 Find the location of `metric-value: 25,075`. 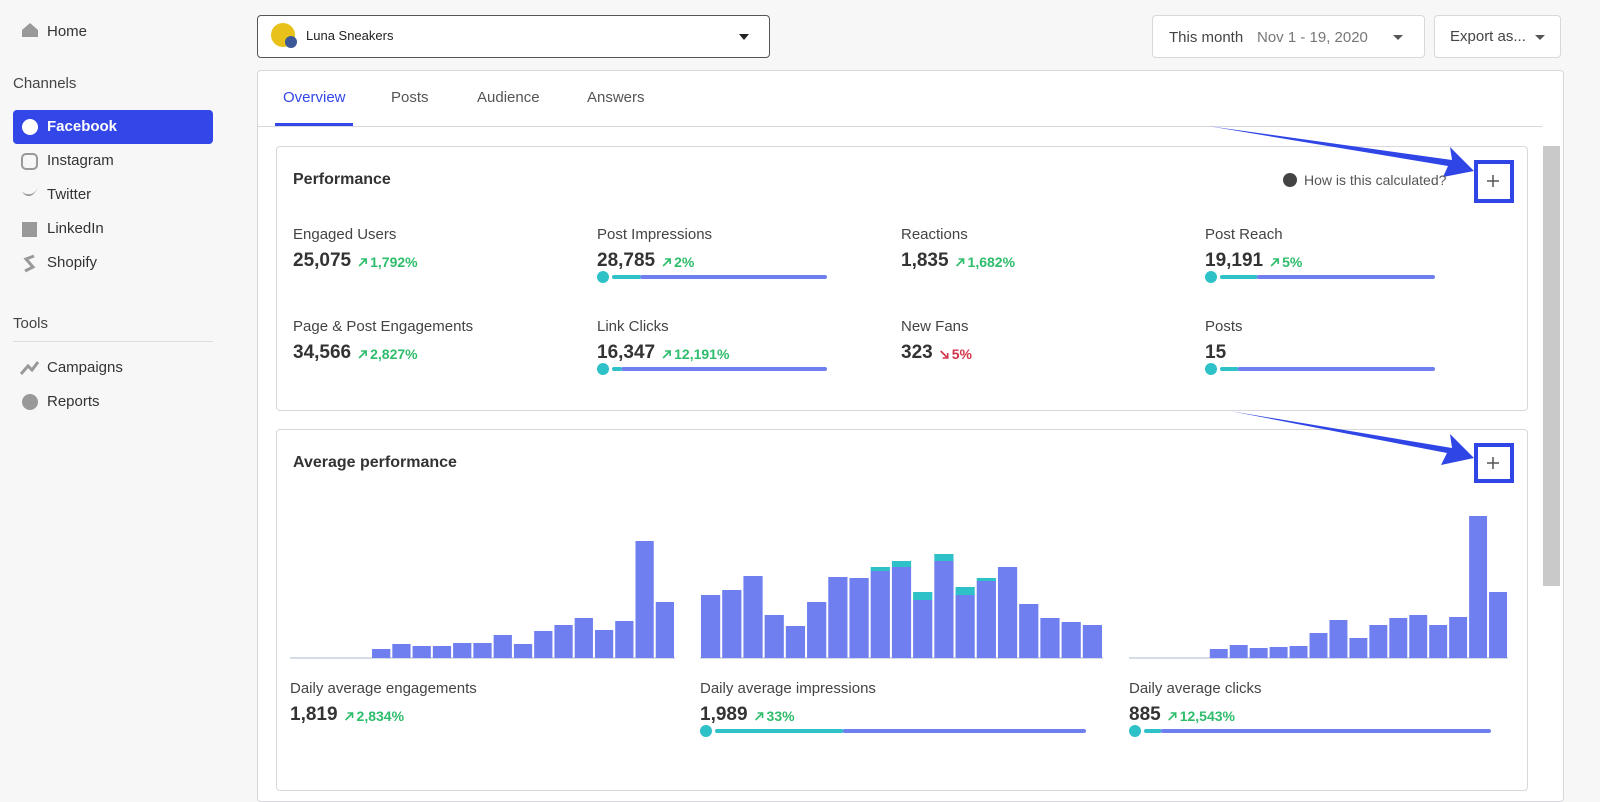

metric-value: 25,075 is located at coordinates (322, 260).